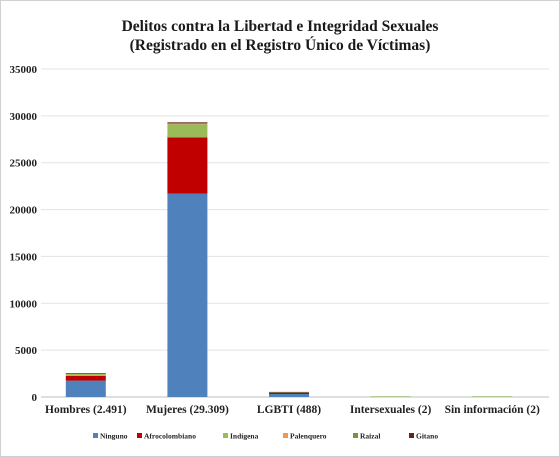 The width and height of the screenshot is (560, 457). I want to click on x-category-label: LGBTI (488), so click(289, 410).